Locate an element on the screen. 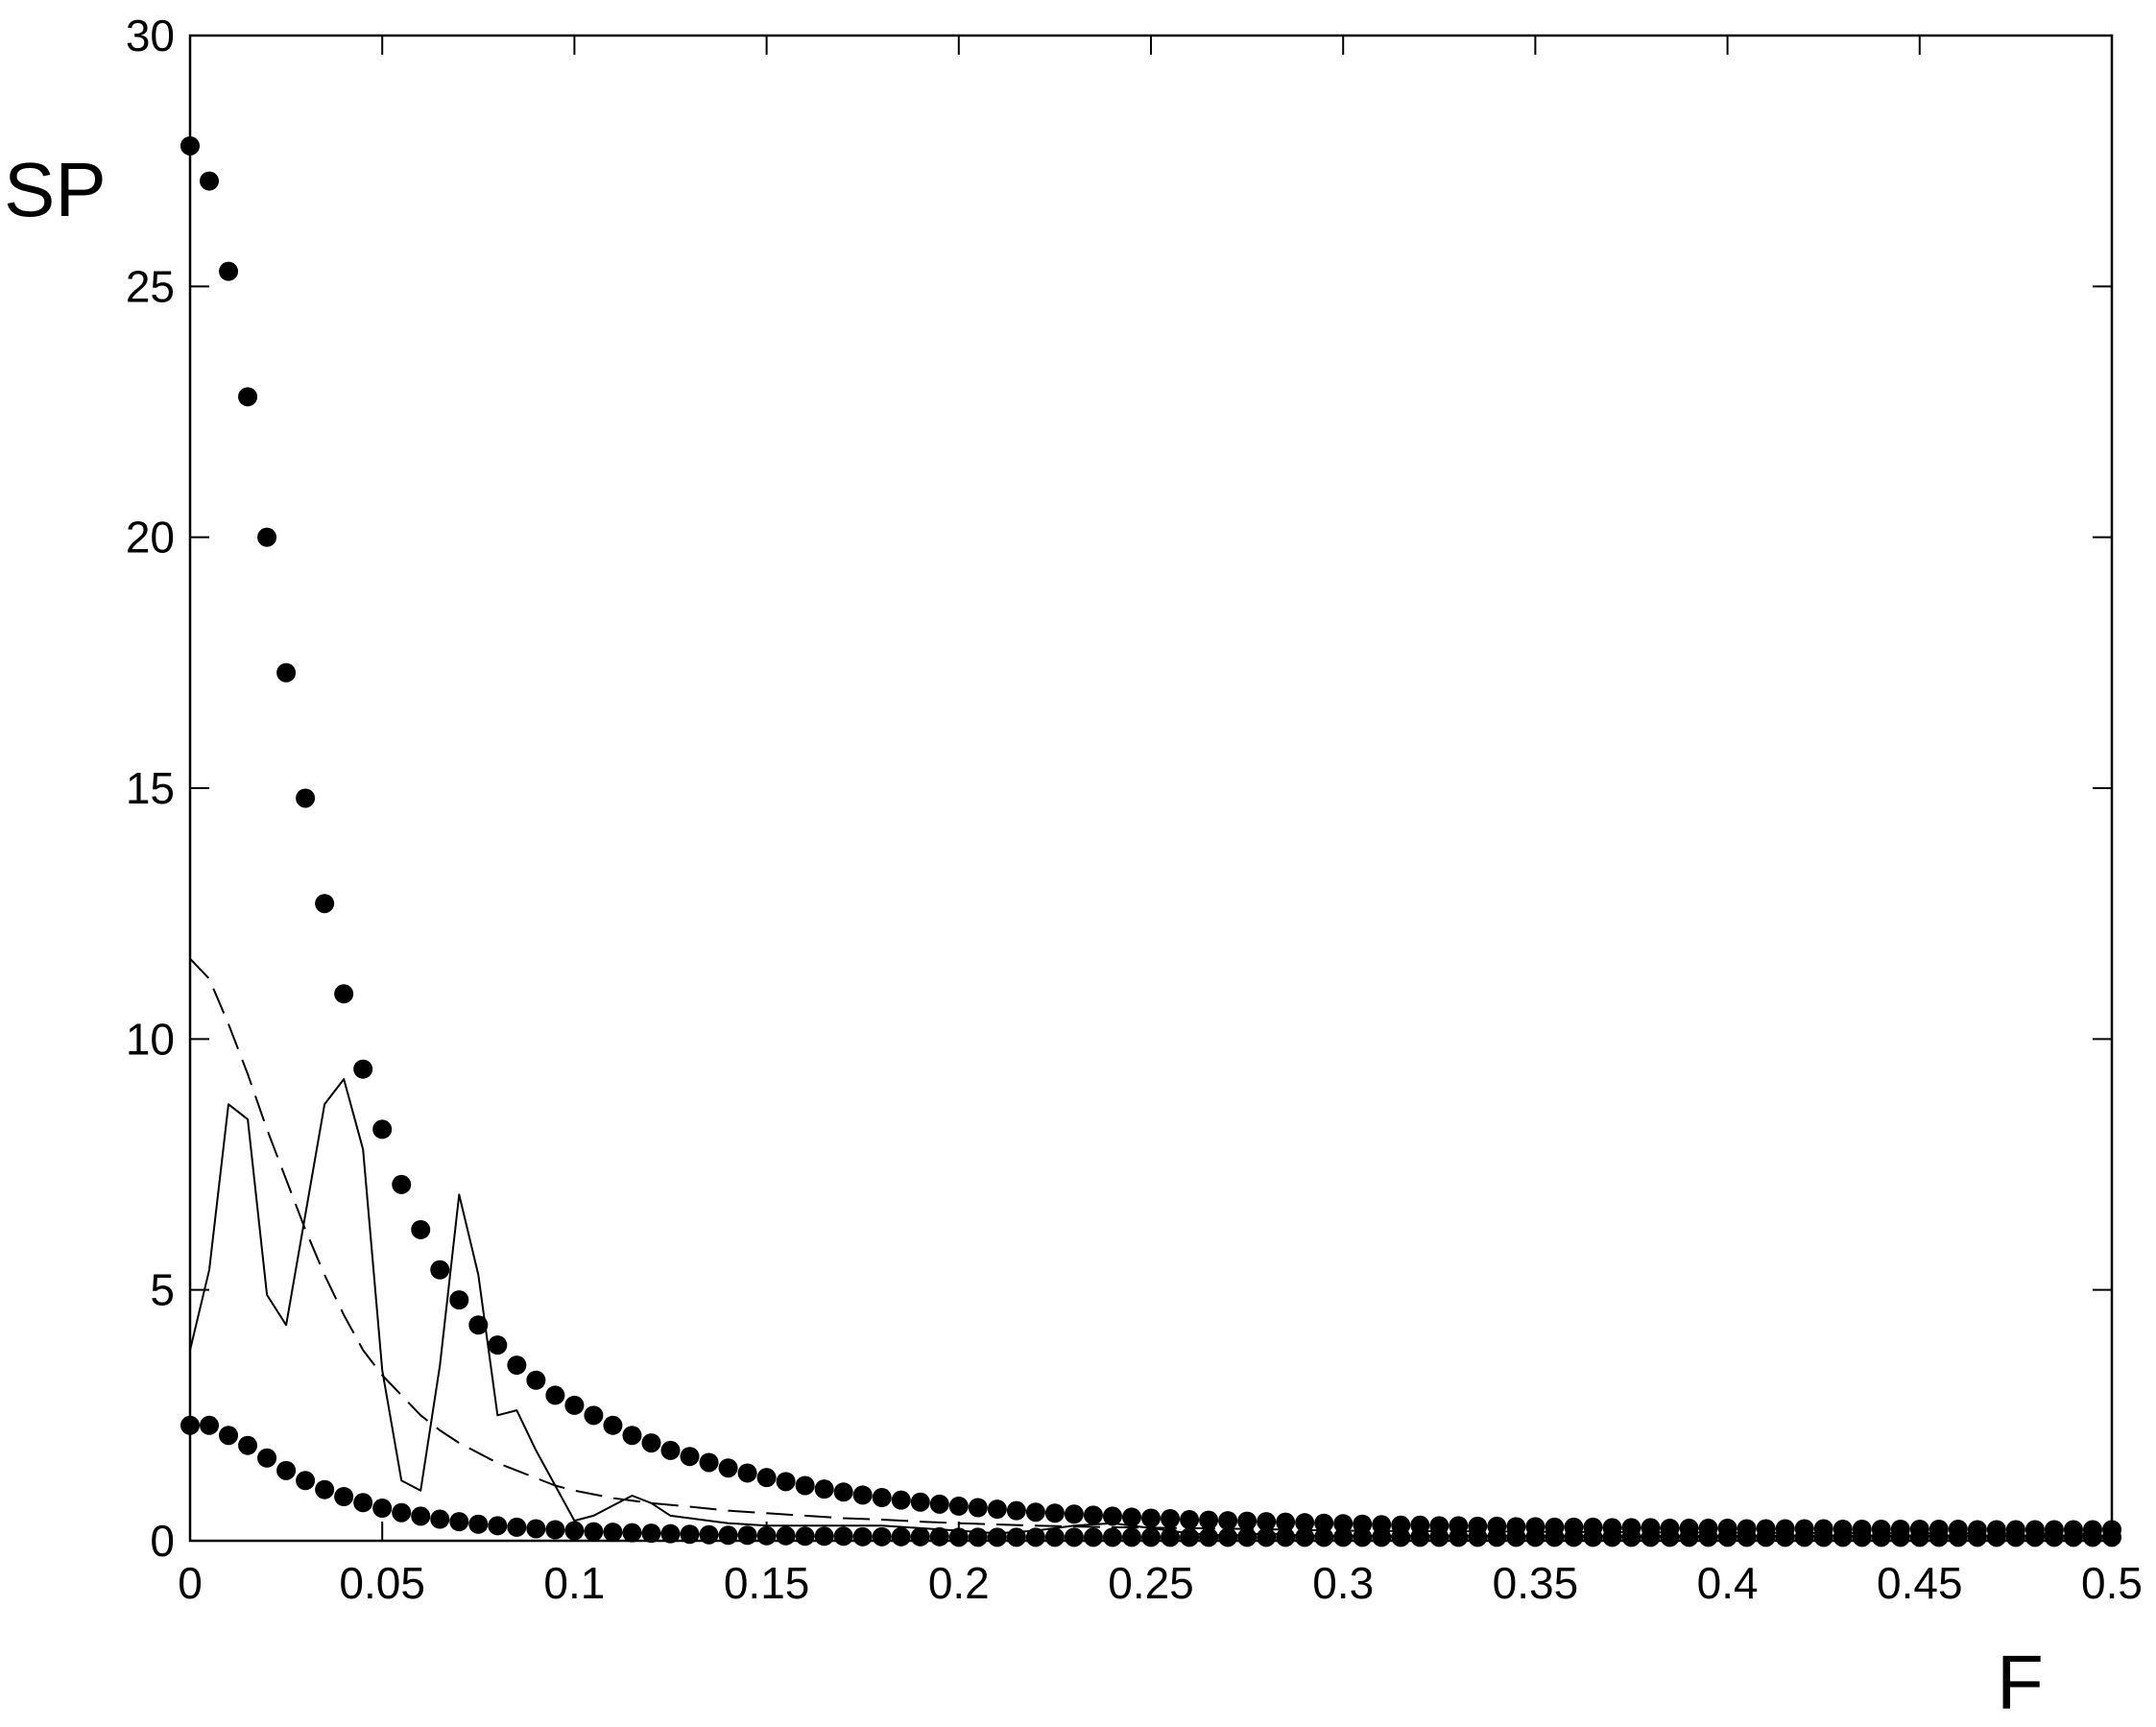 This screenshot has height=1727, width=2156. y-tick-label: 5 is located at coordinates (162, 1290).